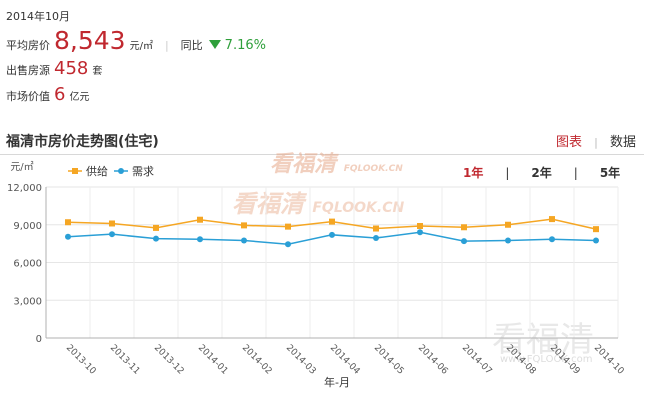 Image resolution: width=650 pixels, height=400 pixels. What do you see at coordinates (21, 167) in the screenshot?
I see `y-axis-unit-label: 元/㎡` at bounding box center [21, 167].